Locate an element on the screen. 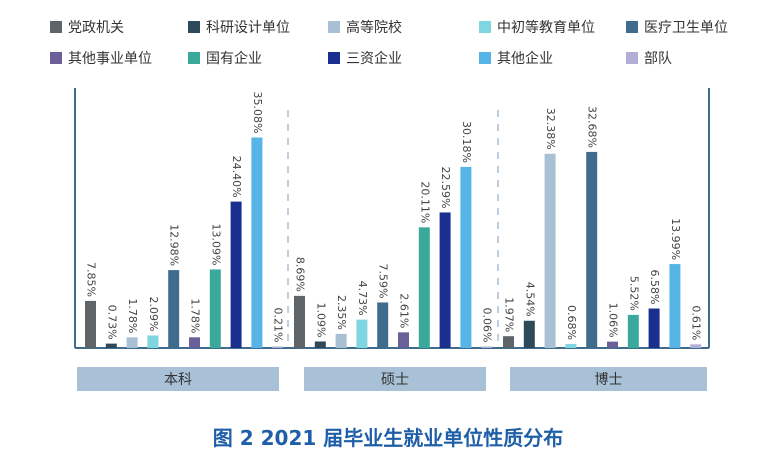  legend-item: 中初等教育单位 is located at coordinates (537, 27).